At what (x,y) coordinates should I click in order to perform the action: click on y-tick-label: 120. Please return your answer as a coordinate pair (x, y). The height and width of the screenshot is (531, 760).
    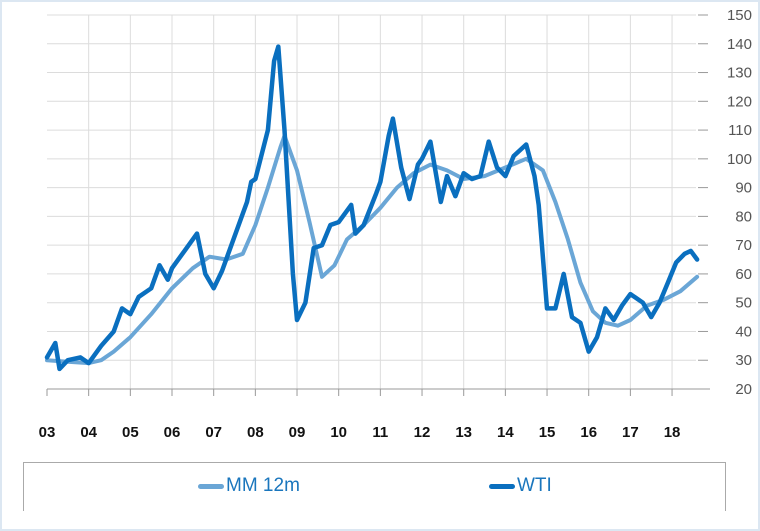
    Looking at the image, I should click on (739, 101).